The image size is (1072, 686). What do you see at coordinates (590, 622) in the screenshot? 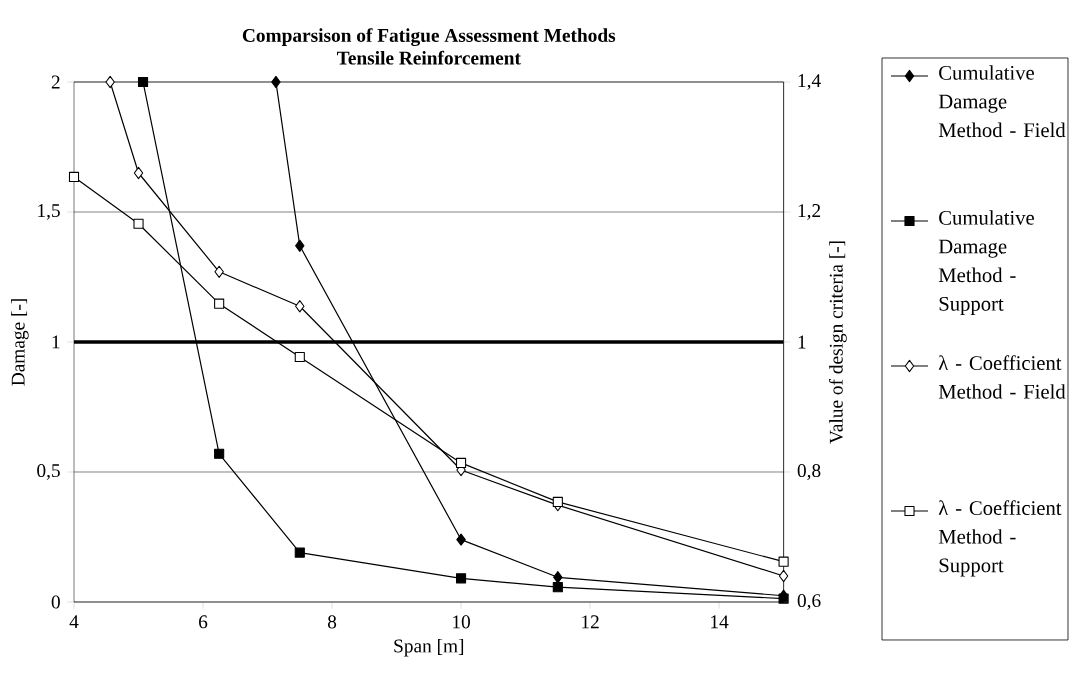
I see `x-tick-label: 12` at bounding box center [590, 622].